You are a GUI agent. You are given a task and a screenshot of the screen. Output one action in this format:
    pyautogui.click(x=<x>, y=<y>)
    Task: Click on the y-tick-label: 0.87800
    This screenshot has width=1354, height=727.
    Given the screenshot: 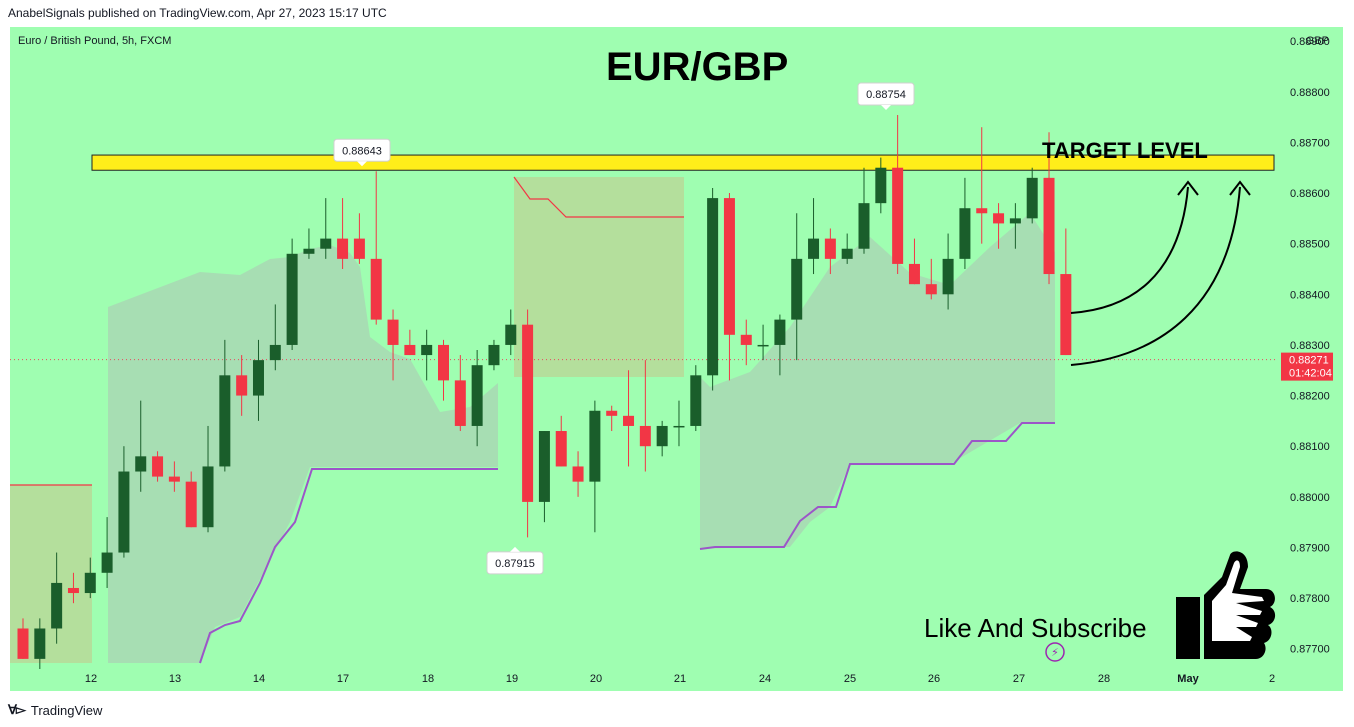 What is the action you would take?
    pyautogui.click(x=1310, y=599)
    